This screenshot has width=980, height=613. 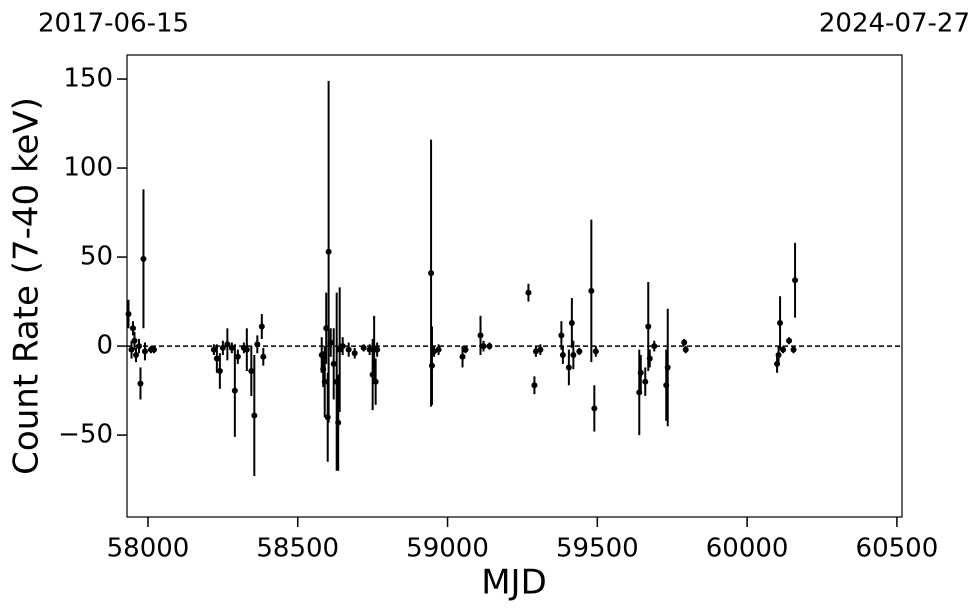 What do you see at coordinates (88, 79) in the screenshot?
I see `y-tick-label: 150` at bounding box center [88, 79].